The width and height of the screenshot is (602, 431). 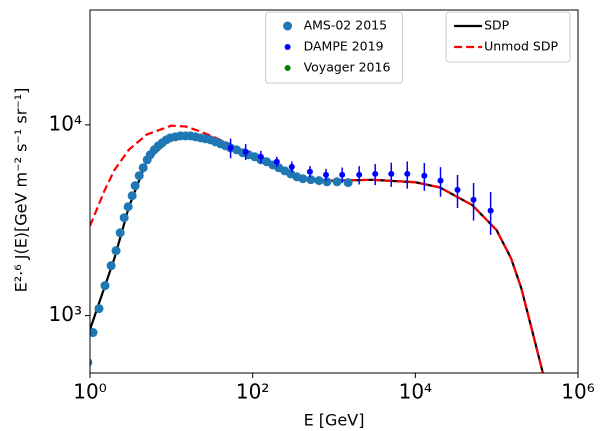 What do you see at coordinates (65, 123) in the screenshot?
I see `y-tick-label: 10⁴` at bounding box center [65, 123].